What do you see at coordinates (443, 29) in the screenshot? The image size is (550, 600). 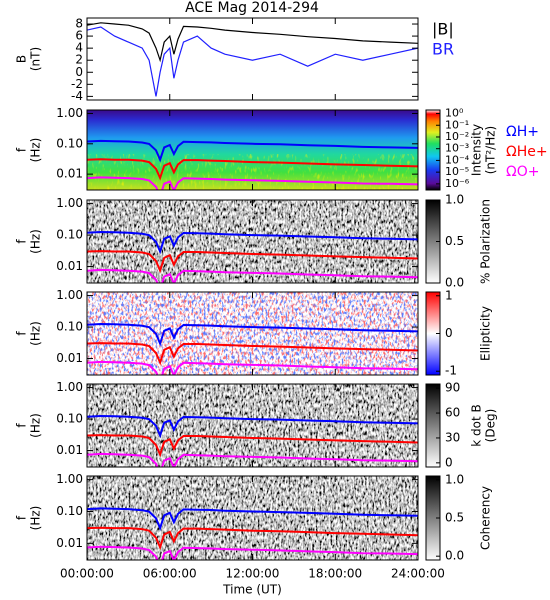 I see `legend-label: |B|` at bounding box center [443, 29].